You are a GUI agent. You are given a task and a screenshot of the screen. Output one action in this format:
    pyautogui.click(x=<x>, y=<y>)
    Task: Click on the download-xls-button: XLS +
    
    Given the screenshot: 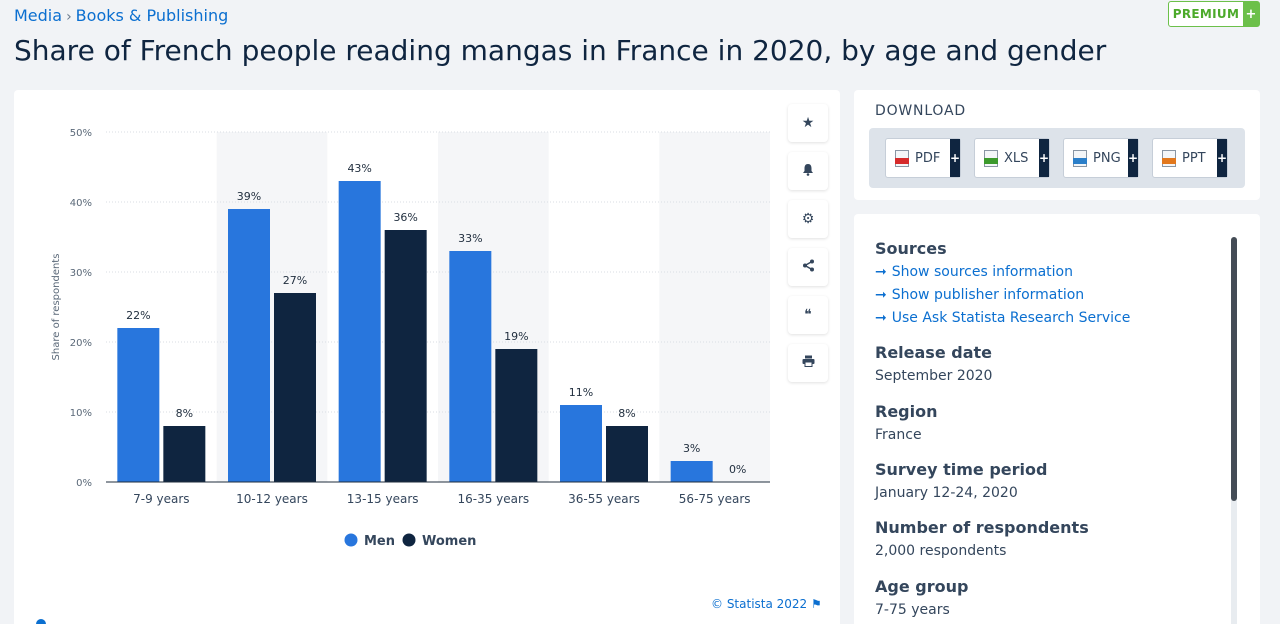 What is the action you would take?
    pyautogui.click(x=1012, y=158)
    